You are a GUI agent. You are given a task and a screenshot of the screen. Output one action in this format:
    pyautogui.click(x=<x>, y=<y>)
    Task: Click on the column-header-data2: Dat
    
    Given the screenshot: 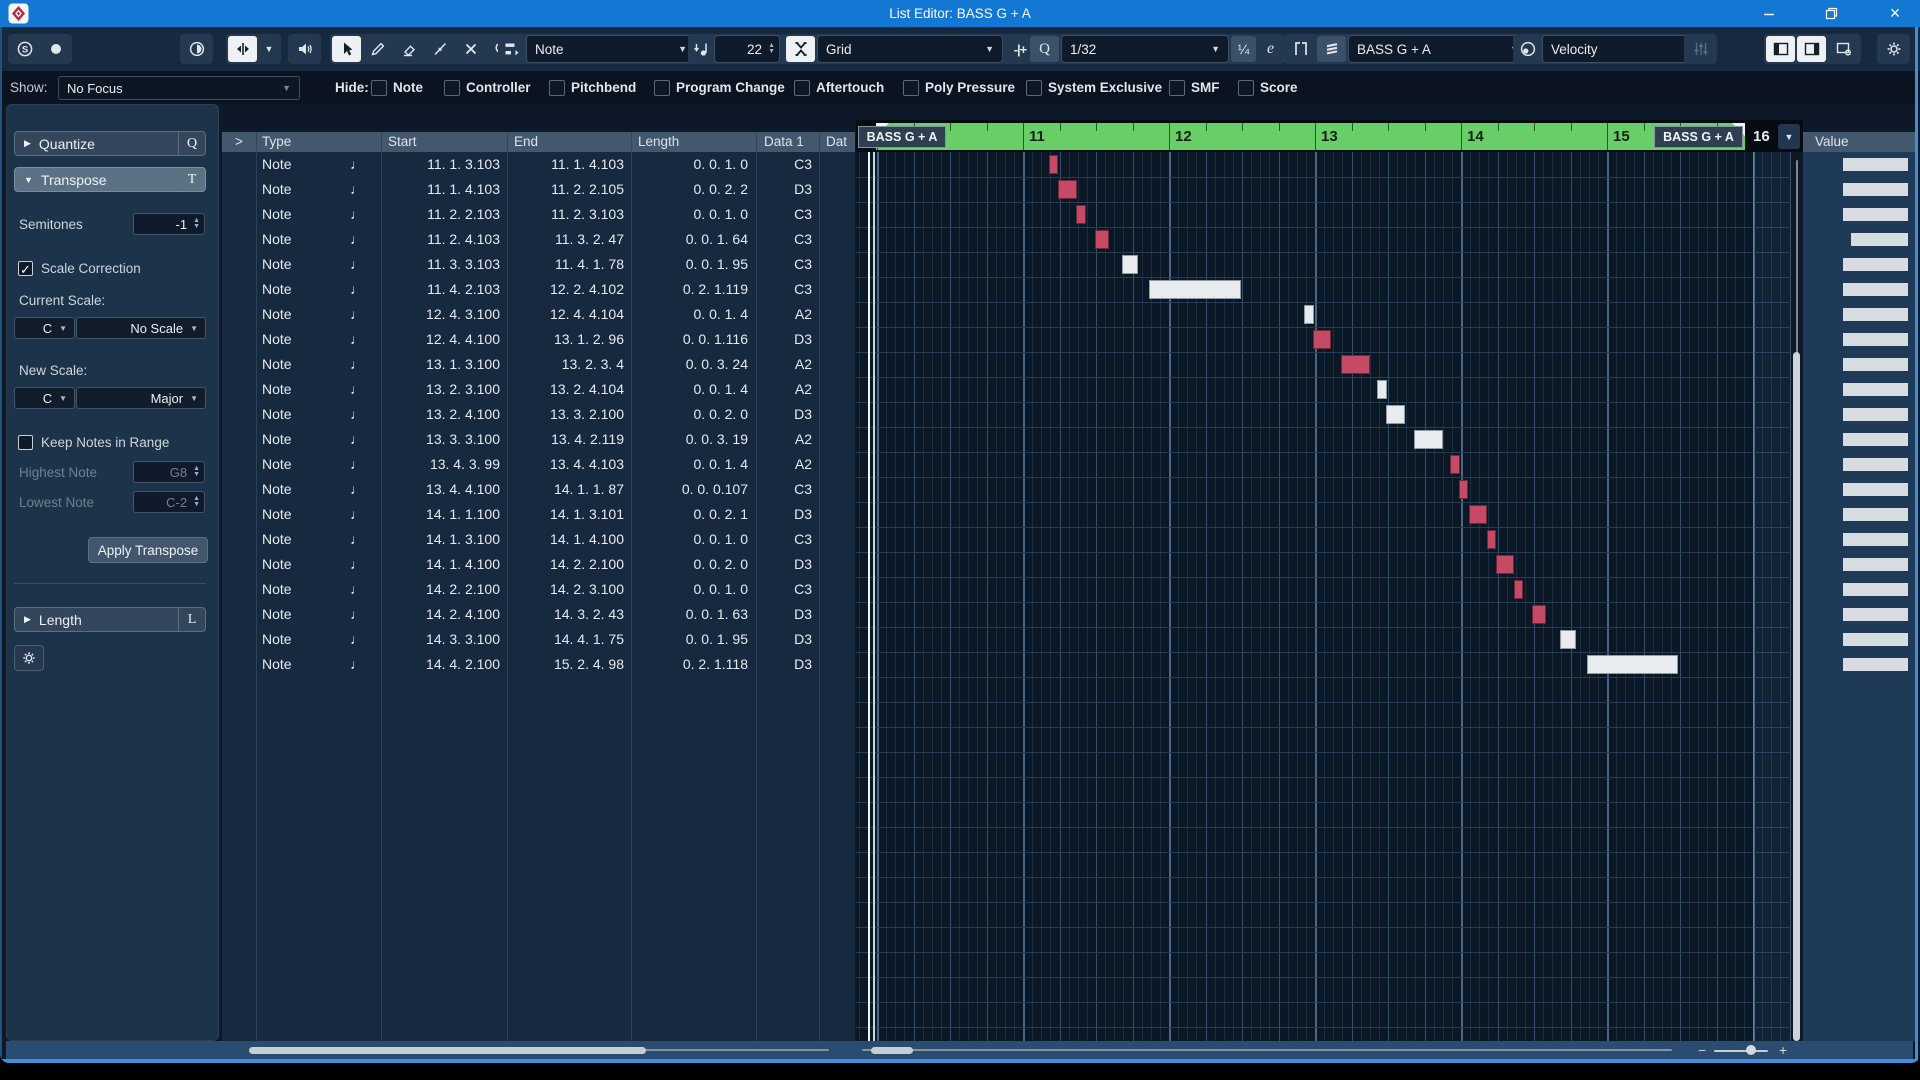 What is the action you would take?
    pyautogui.click(x=837, y=141)
    